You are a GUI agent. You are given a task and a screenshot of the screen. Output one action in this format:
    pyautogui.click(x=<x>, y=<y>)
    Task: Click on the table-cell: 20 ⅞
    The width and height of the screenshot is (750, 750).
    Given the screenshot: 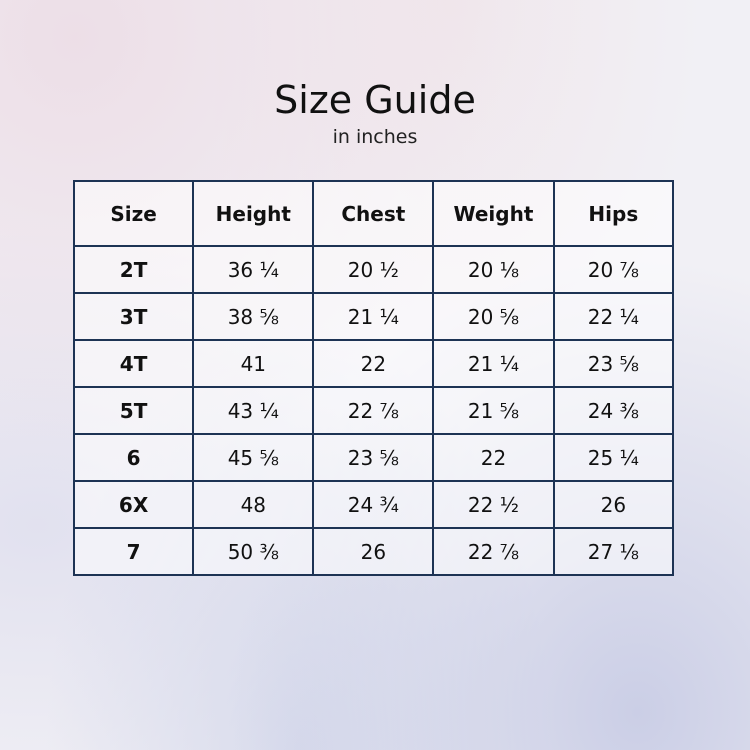 What is the action you would take?
    pyautogui.click(x=613, y=269)
    